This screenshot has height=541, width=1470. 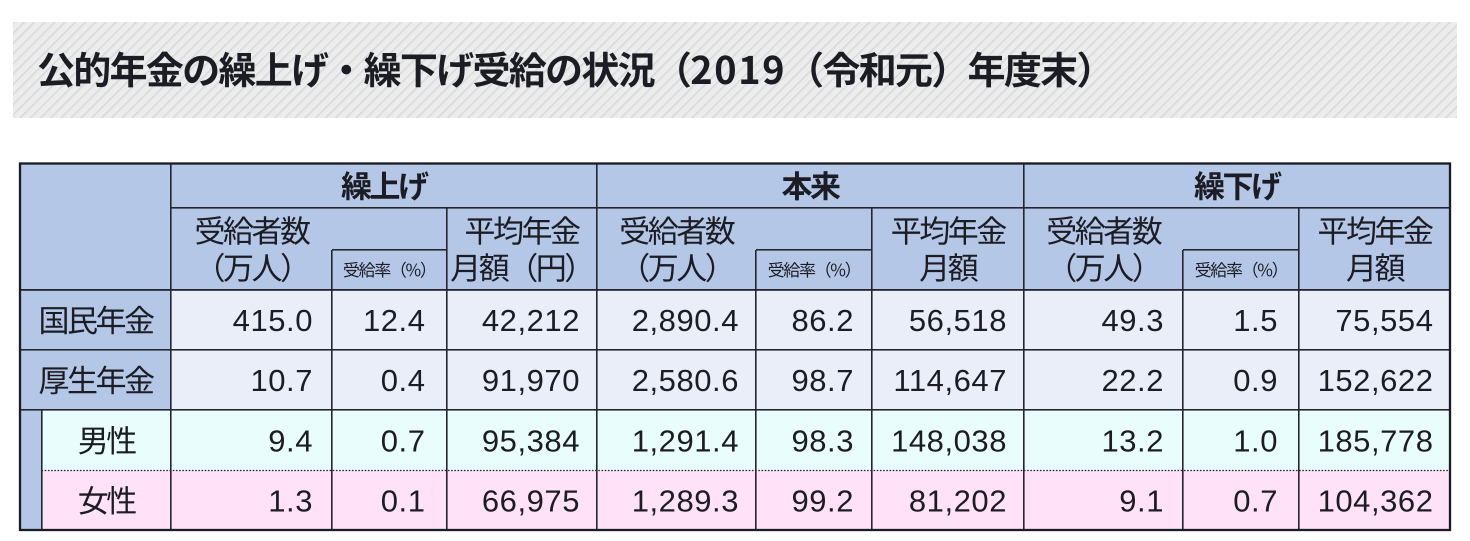 What do you see at coordinates (1132, 320) in the screenshot?
I see `svg-text: 49.3` at bounding box center [1132, 320].